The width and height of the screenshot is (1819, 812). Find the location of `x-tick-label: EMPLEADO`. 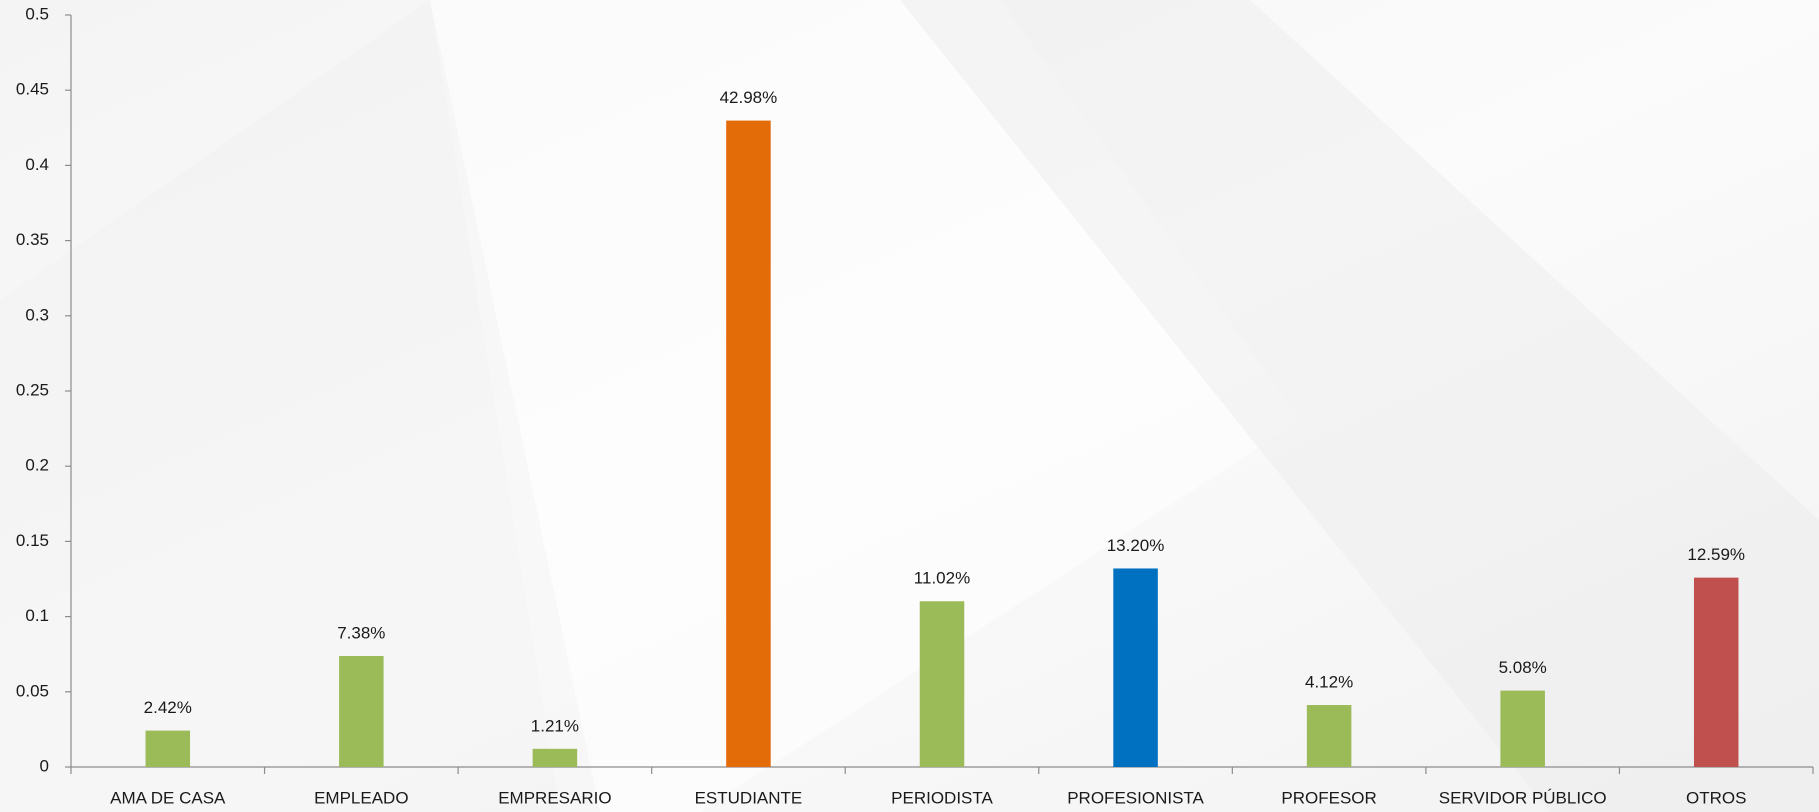

x-tick-label: EMPLEADO is located at coordinates (361, 797).